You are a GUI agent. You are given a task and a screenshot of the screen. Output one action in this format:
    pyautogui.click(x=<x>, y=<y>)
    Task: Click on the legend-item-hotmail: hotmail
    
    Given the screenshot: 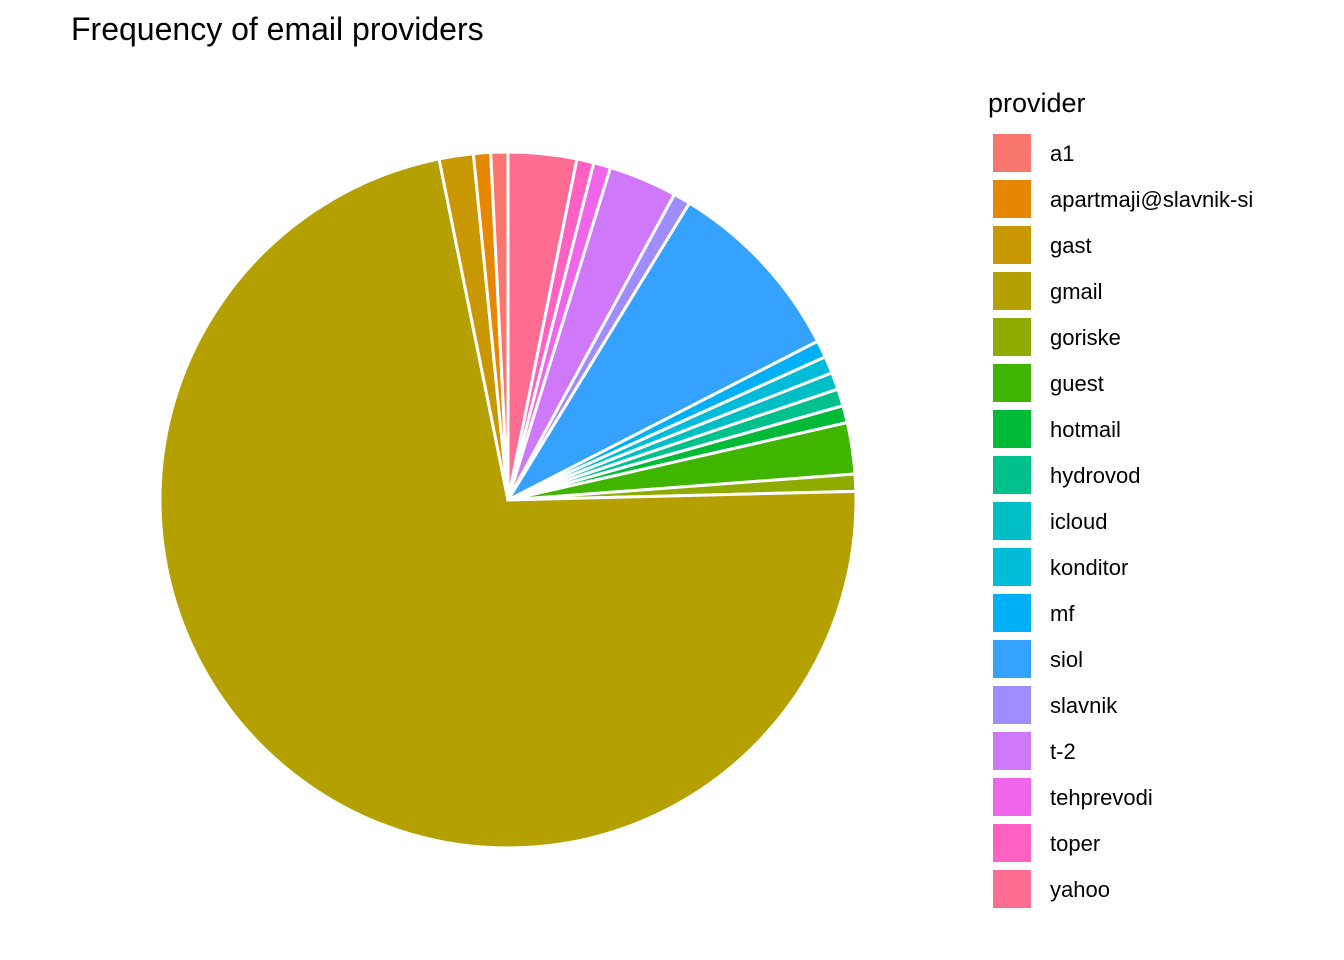 What is the action you would take?
    pyautogui.click(x=1057, y=429)
    